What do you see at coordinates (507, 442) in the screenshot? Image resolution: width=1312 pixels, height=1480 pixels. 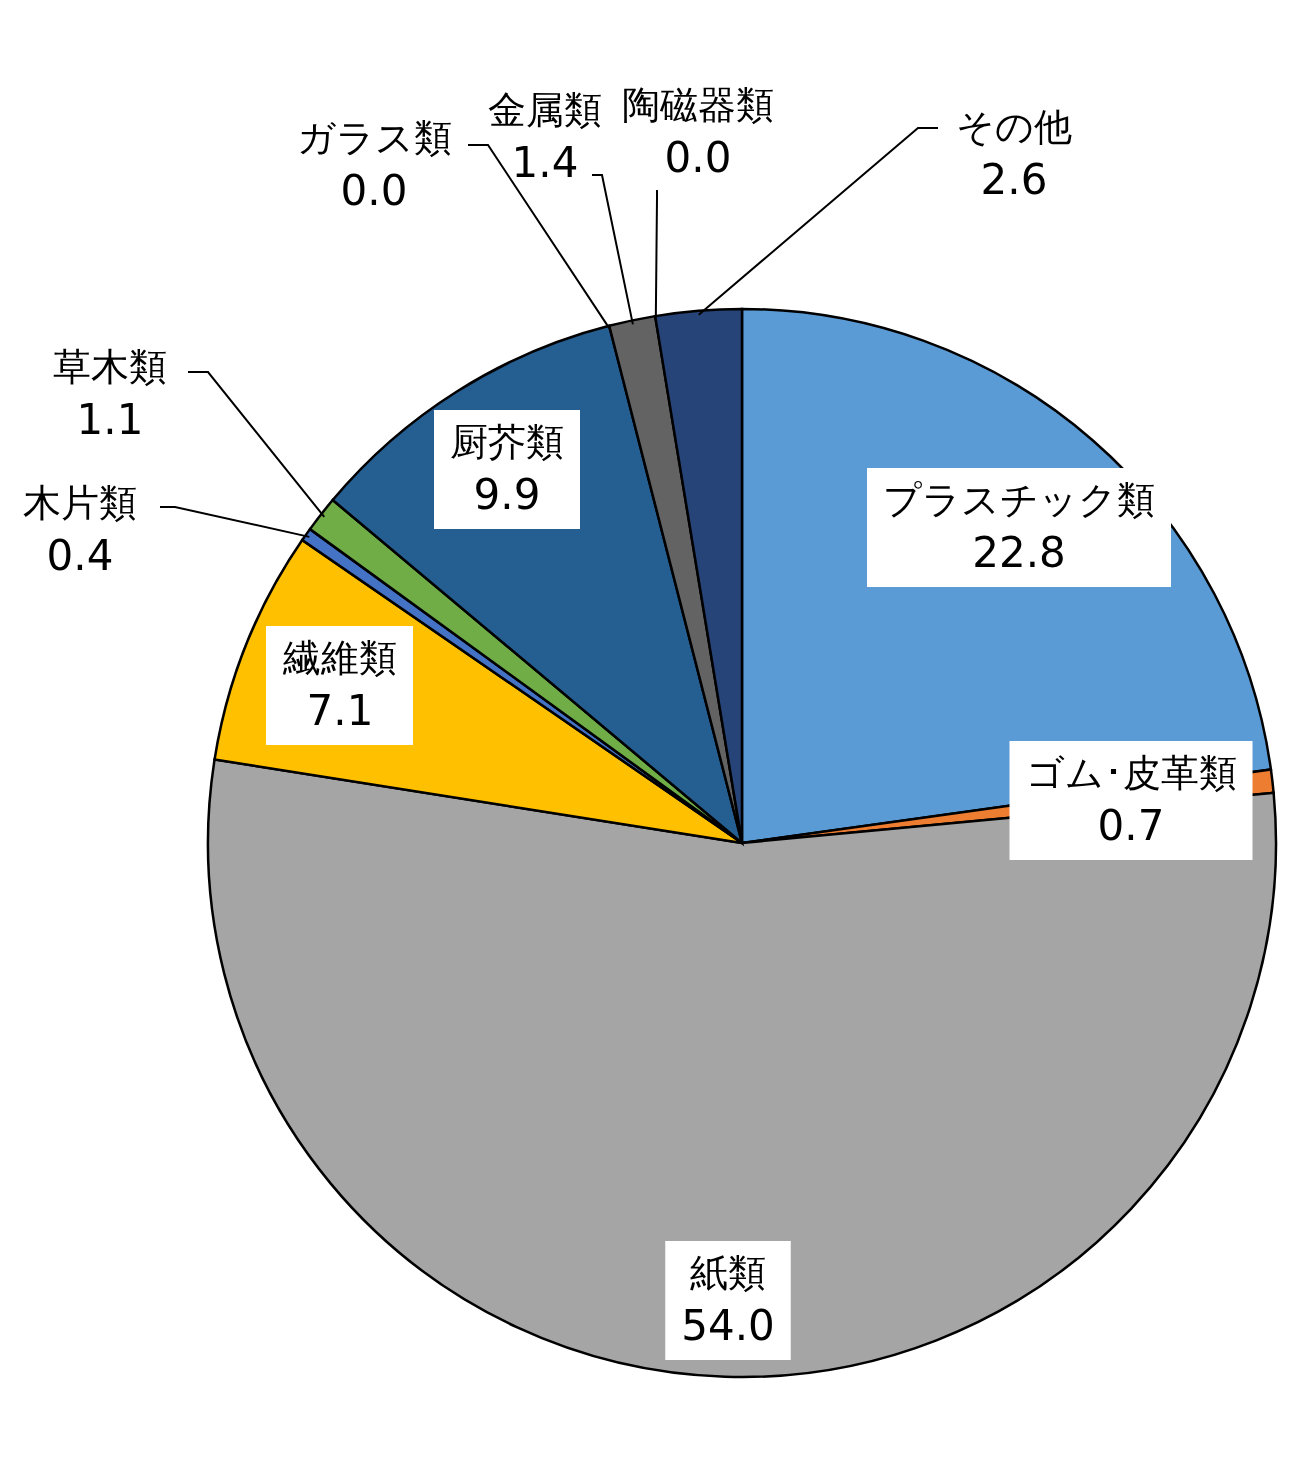 I see `slice-label: 厨芥類` at bounding box center [507, 442].